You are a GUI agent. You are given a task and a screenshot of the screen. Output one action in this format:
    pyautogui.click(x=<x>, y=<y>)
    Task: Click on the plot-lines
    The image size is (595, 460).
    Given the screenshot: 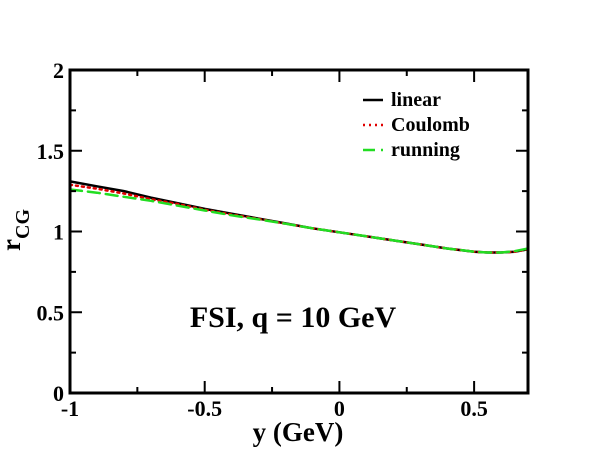 What is the action you would take?
    pyautogui.click(x=299, y=217)
    